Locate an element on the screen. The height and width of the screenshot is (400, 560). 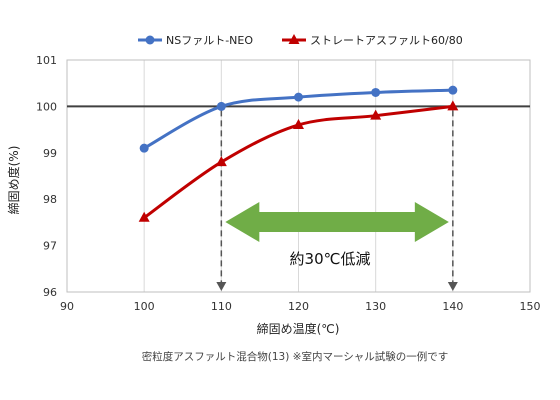
reduction-arrow is located at coordinates (337, 222).